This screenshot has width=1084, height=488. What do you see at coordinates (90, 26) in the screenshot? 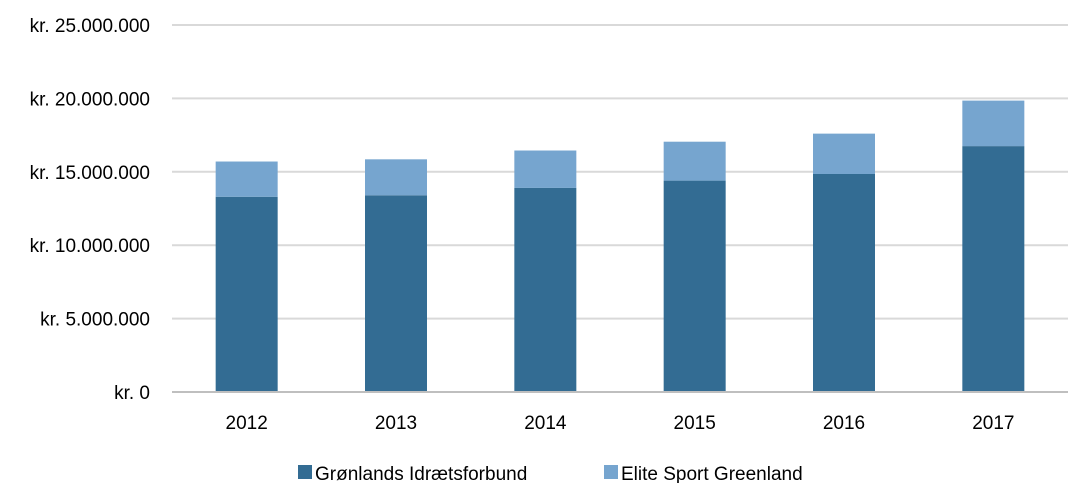
I see `y-tick-label: kr. 25.000.000` at bounding box center [90, 26].